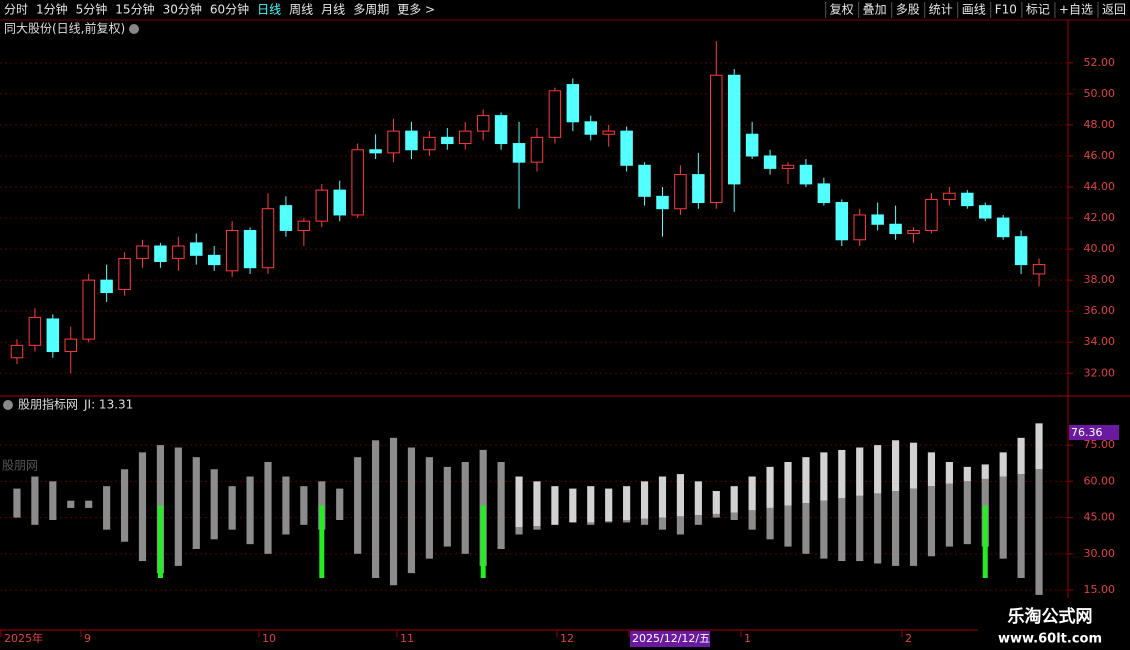  I want to click on toolbar-item: 多股, so click(908, 10).